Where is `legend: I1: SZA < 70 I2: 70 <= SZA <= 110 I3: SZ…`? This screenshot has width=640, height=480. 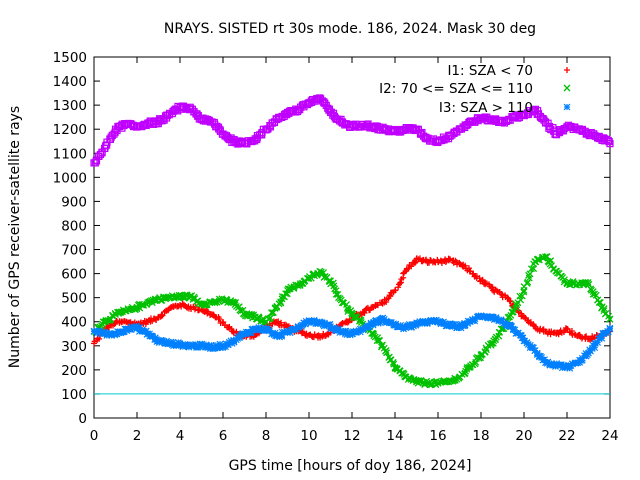 legend: I1: SZA < 70 I2: 70 <= SZA <= 110 I3: SZ… is located at coordinates (475, 89).